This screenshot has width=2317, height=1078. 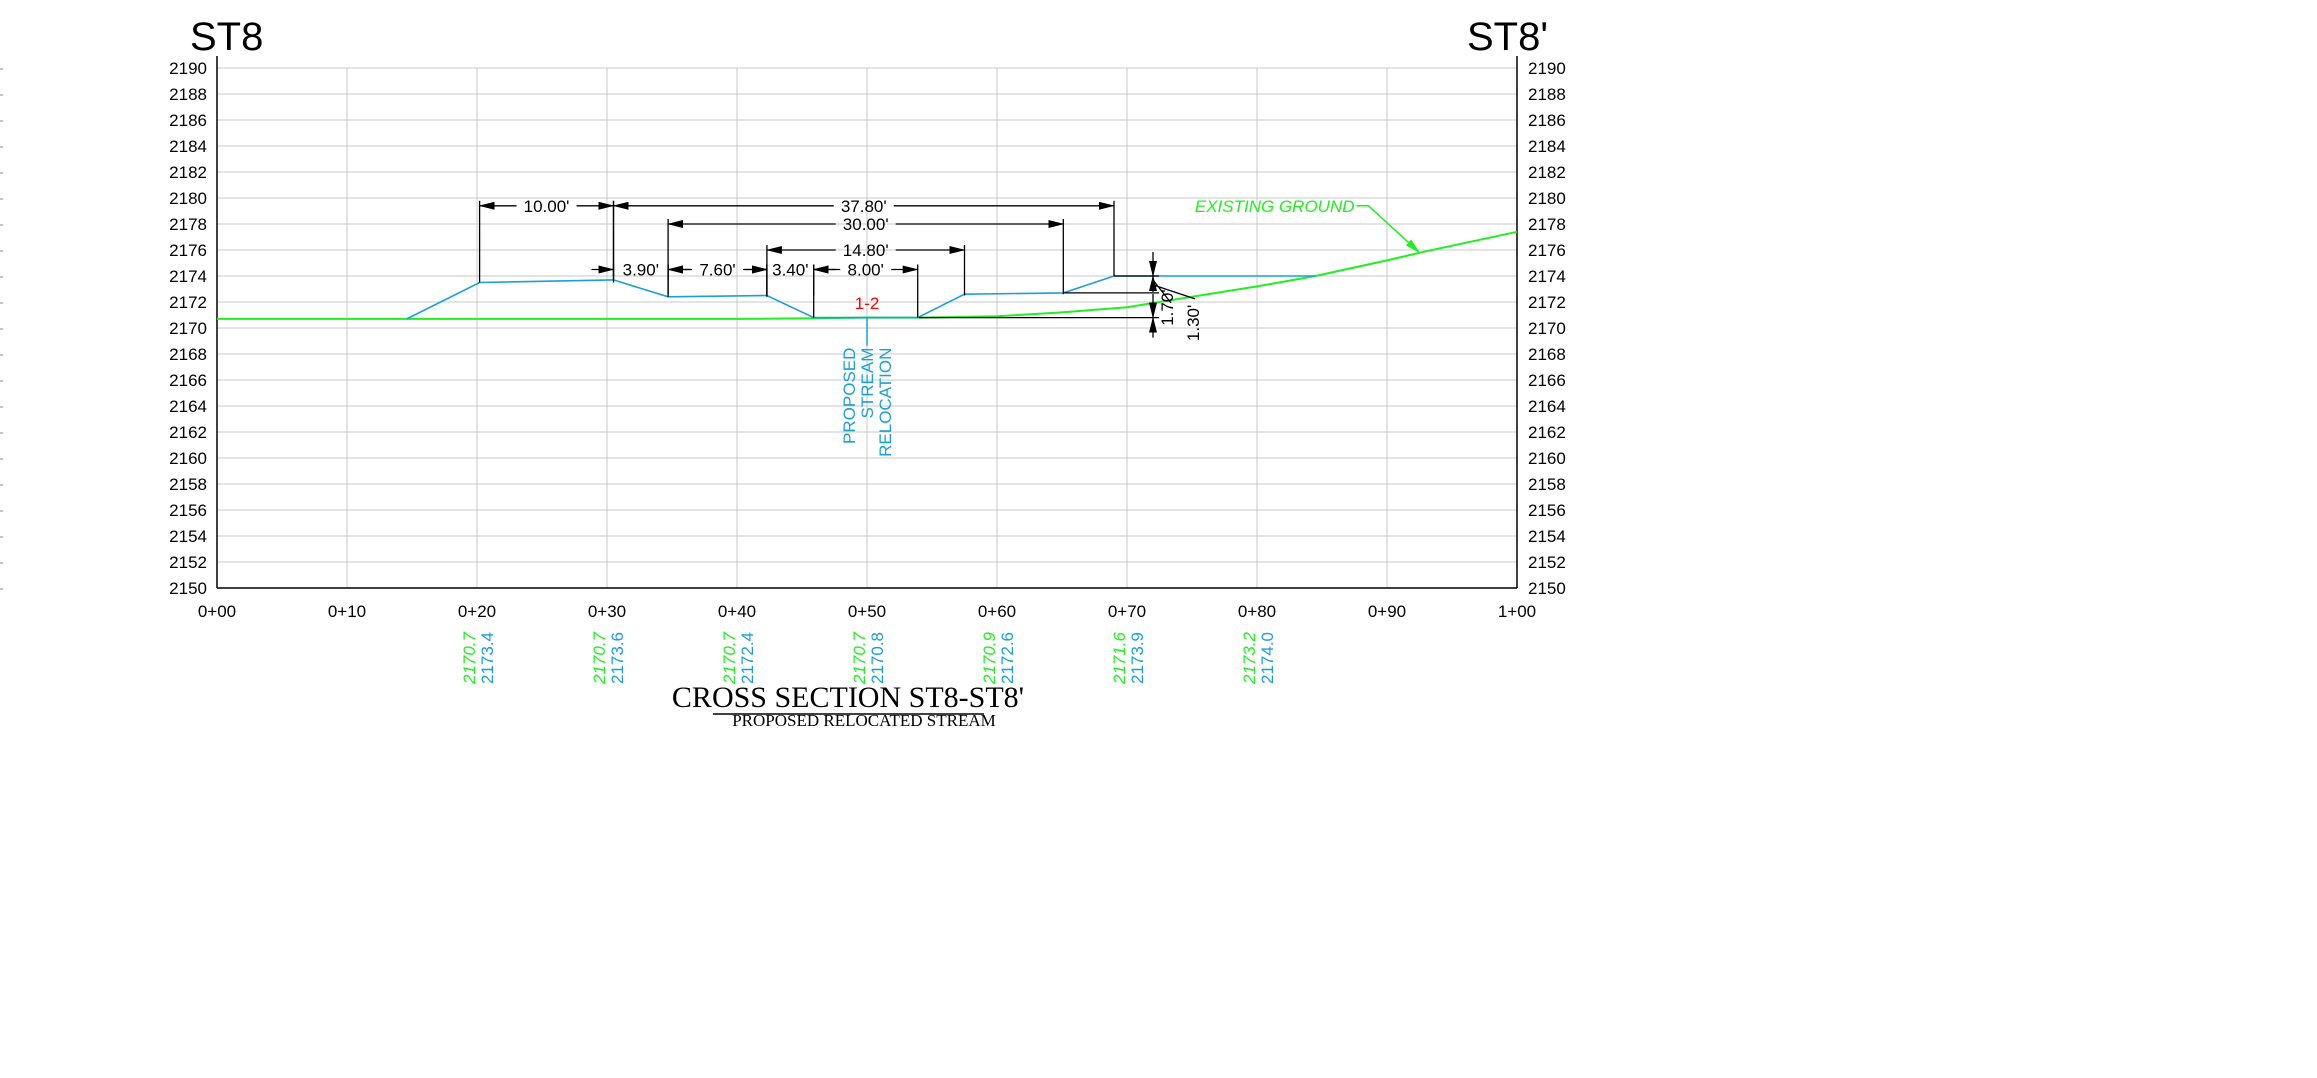 What do you see at coordinates (1507, 37) in the screenshot?
I see `section-right-label: ST8'` at bounding box center [1507, 37].